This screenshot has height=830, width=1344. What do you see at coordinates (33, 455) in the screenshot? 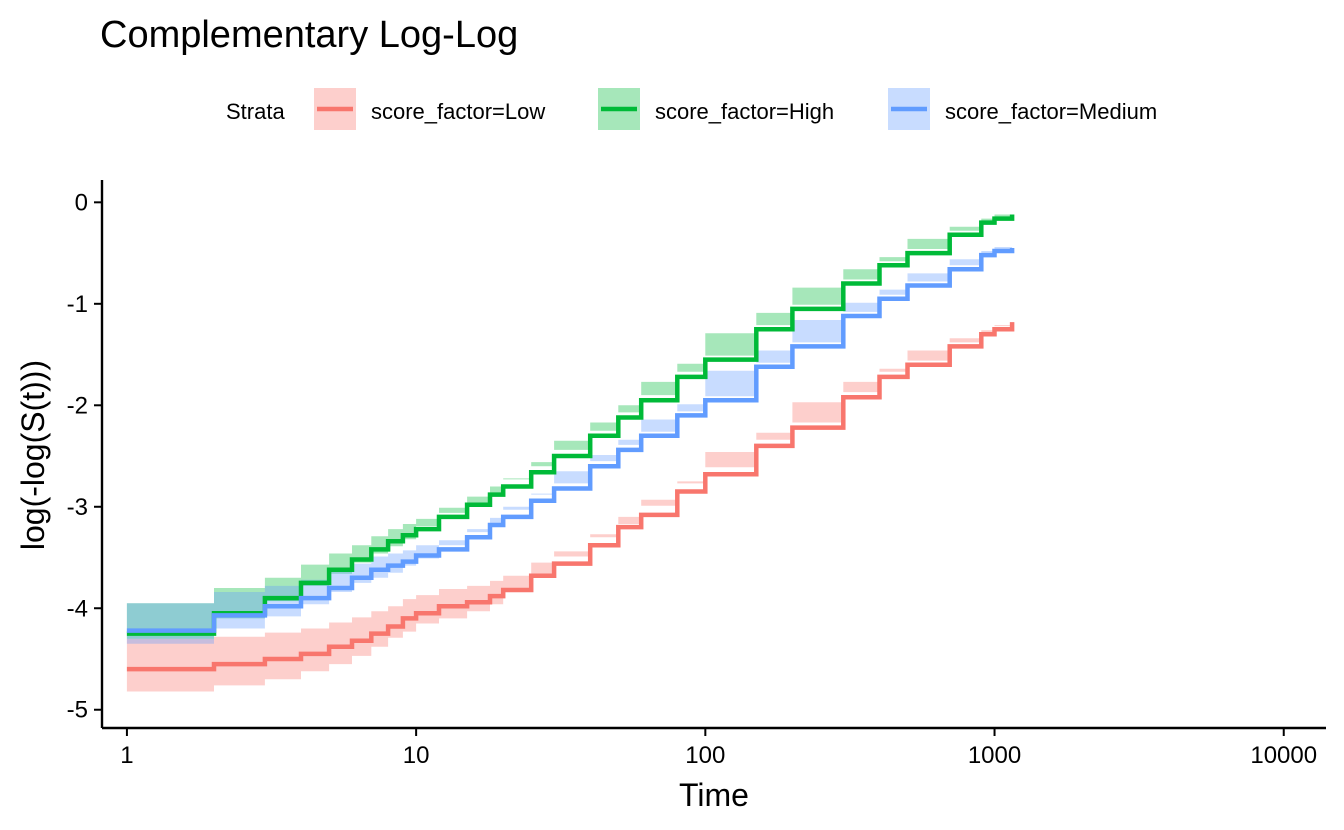
I see `y-axis-title: log(-log(S(t)))` at bounding box center [33, 455].